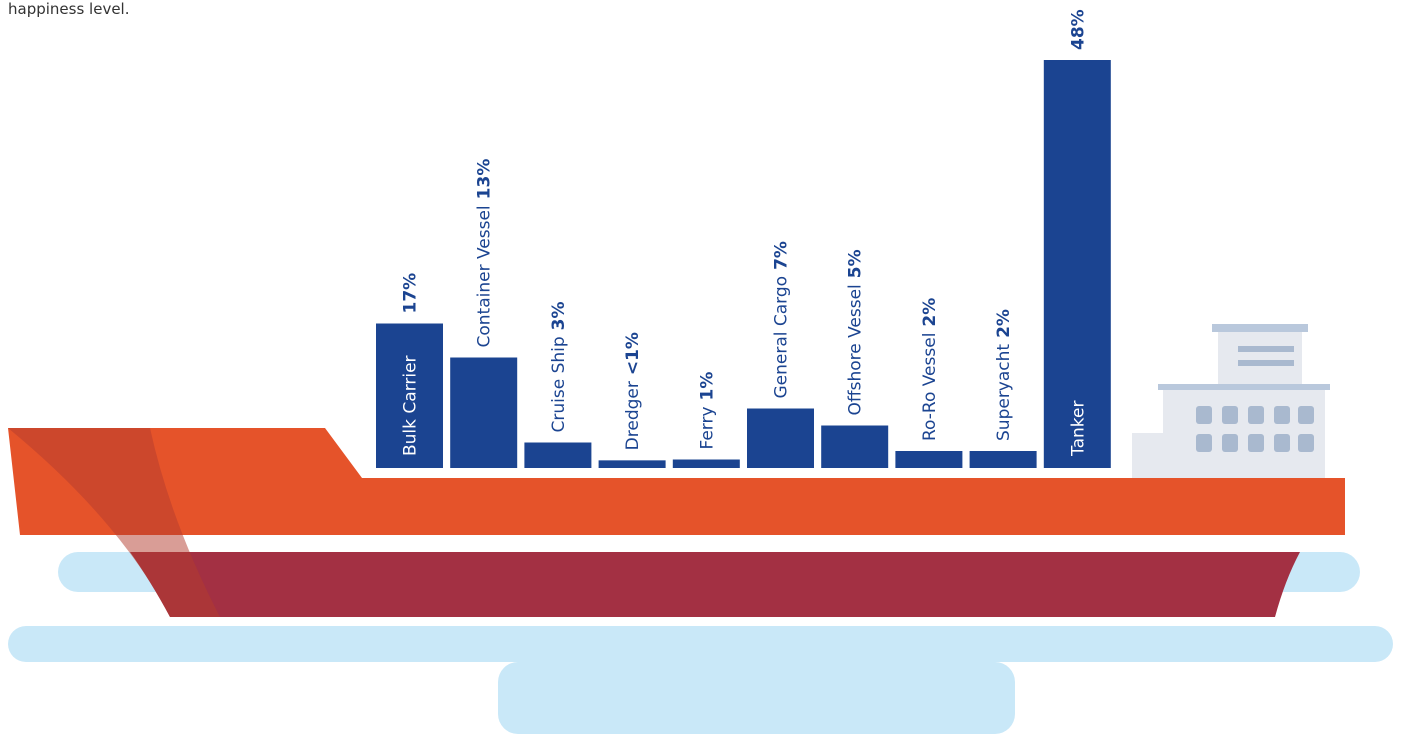 This screenshot has width=1404, height=736. I want to click on note: happiness level., so click(68, 9).